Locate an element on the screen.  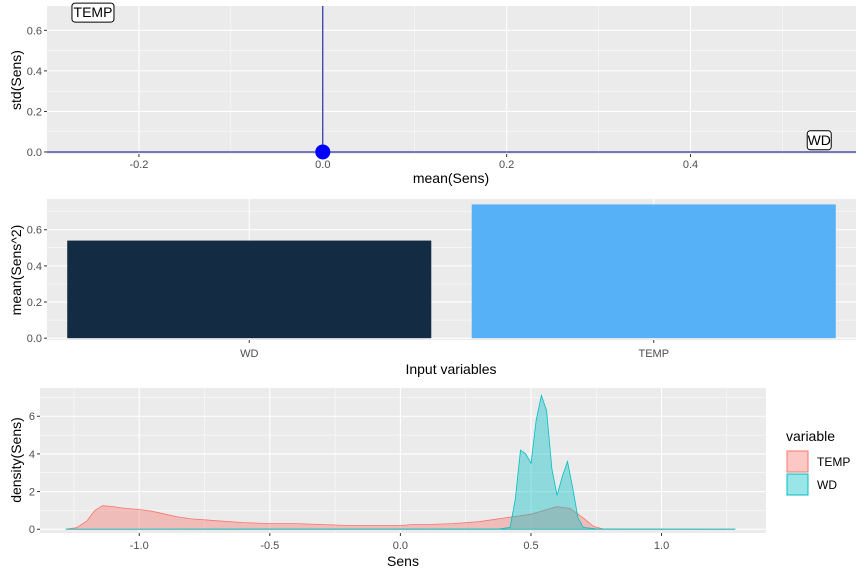
density-y-tick-label: 0 is located at coordinates (32, 530).